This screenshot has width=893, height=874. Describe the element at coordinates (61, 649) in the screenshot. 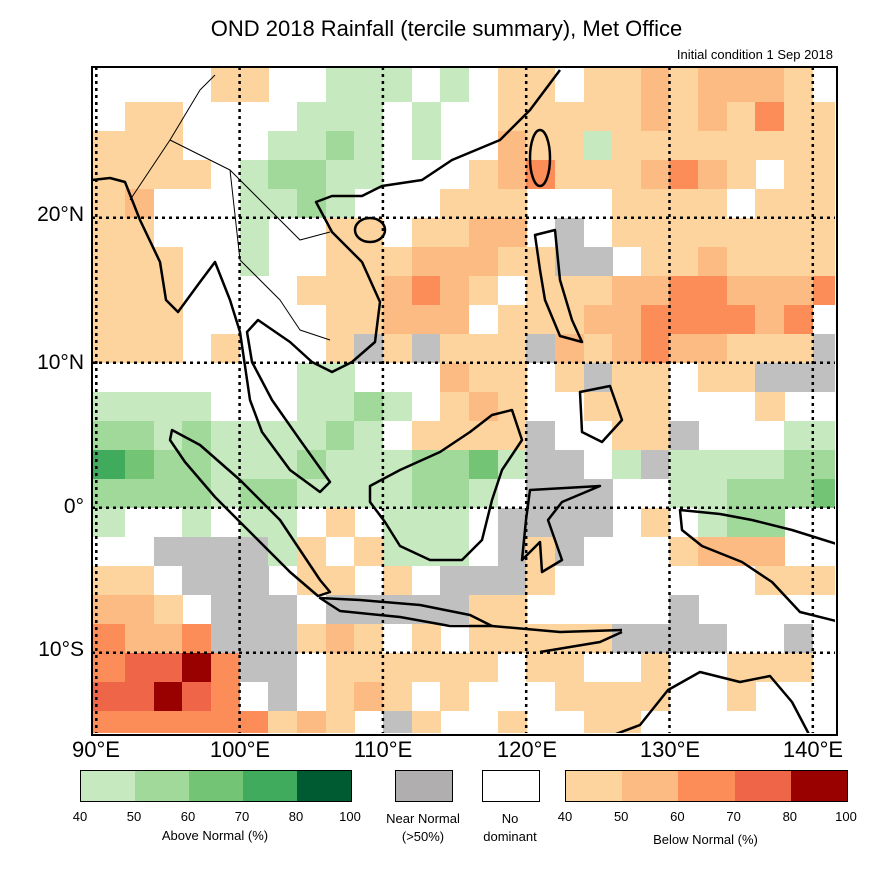

I see `lat-label-10s: 10°S` at that location.